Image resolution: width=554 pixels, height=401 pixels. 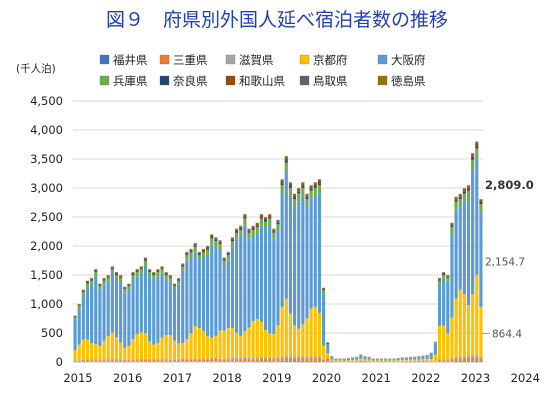 I want to click on y-tick-label: 3,000, so click(x=46, y=188).